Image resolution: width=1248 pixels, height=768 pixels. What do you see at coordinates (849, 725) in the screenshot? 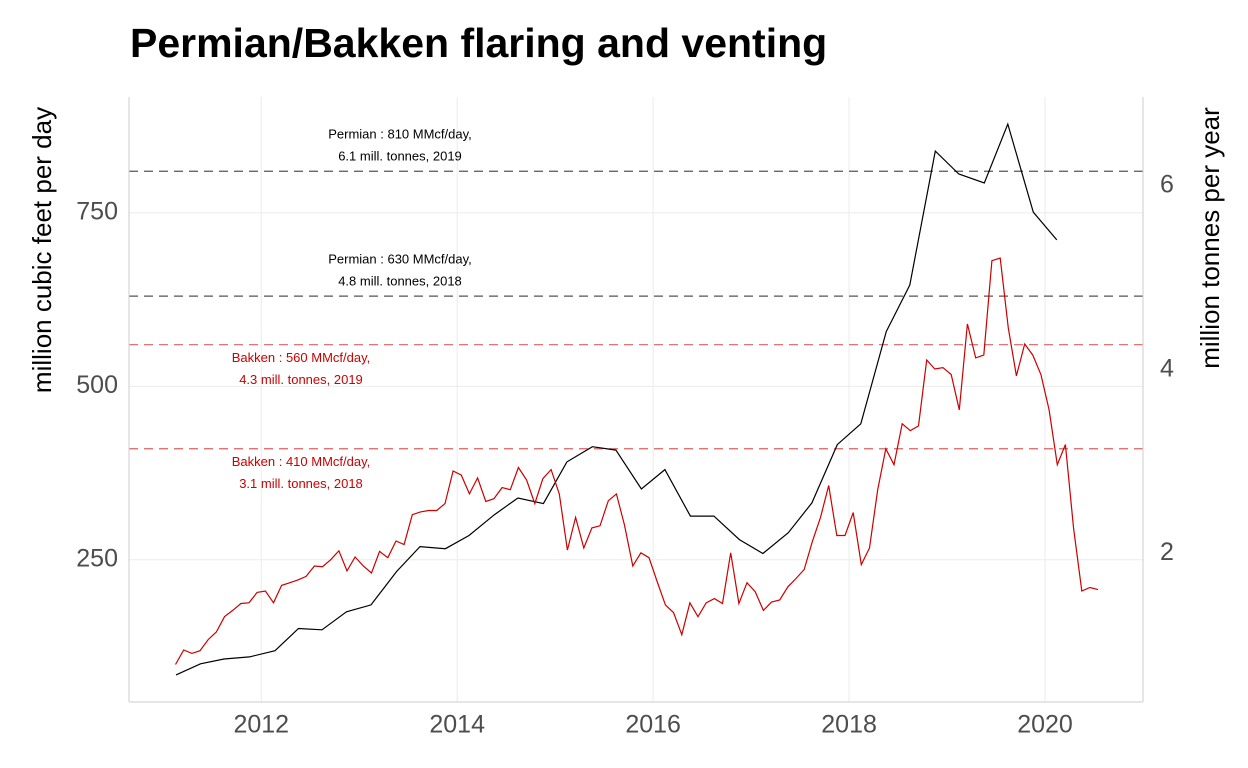
I see `x-tick-label: 2018` at bounding box center [849, 725].